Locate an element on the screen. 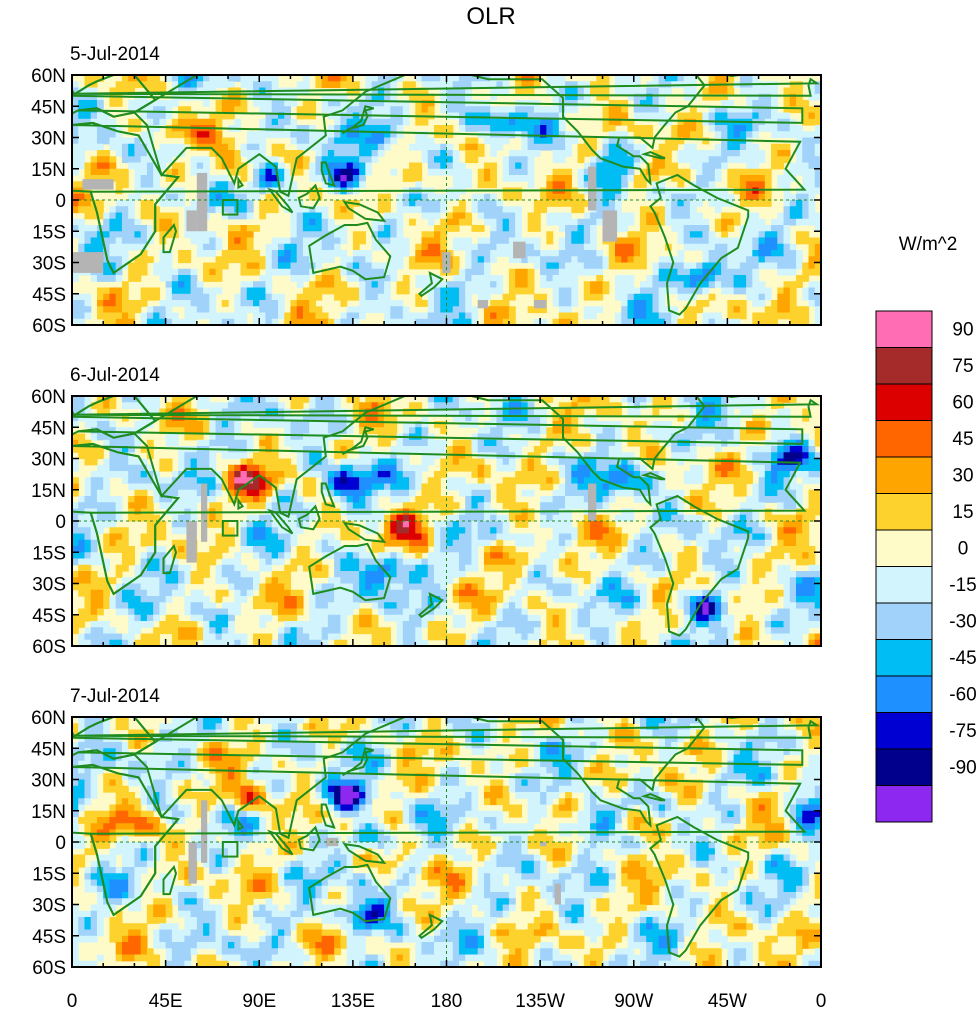  colorbar-level-label: -60 is located at coordinates (962, 695).